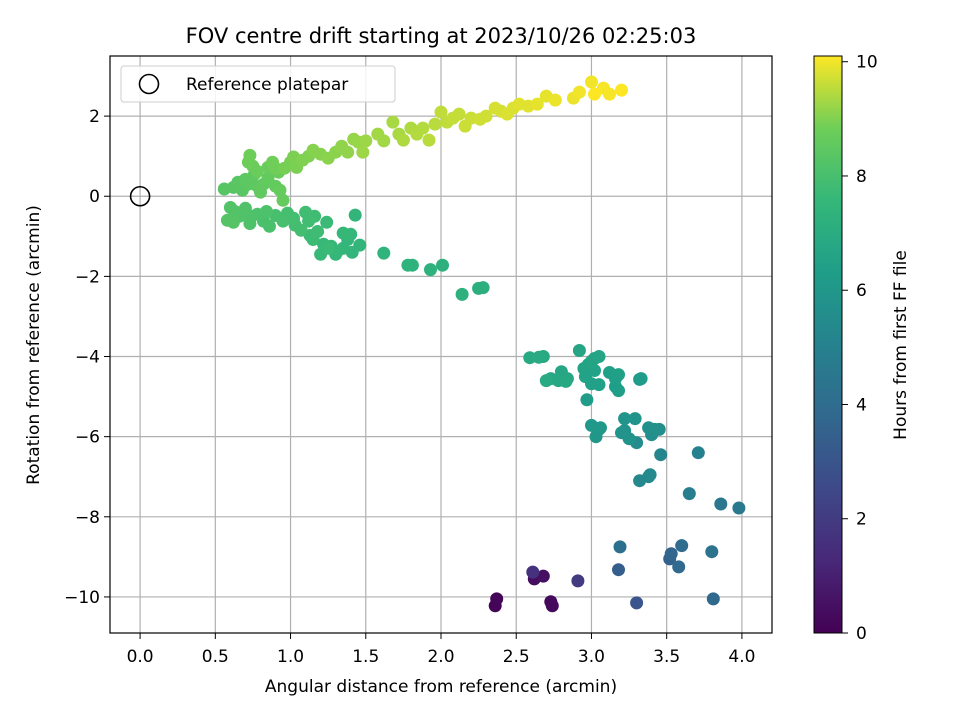 The height and width of the screenshot is (724, 960). What do you see at coordinates (861, 177) in the screenshot?
I see `colorbar-tick-label: 8` at bounding box center [861, 177].